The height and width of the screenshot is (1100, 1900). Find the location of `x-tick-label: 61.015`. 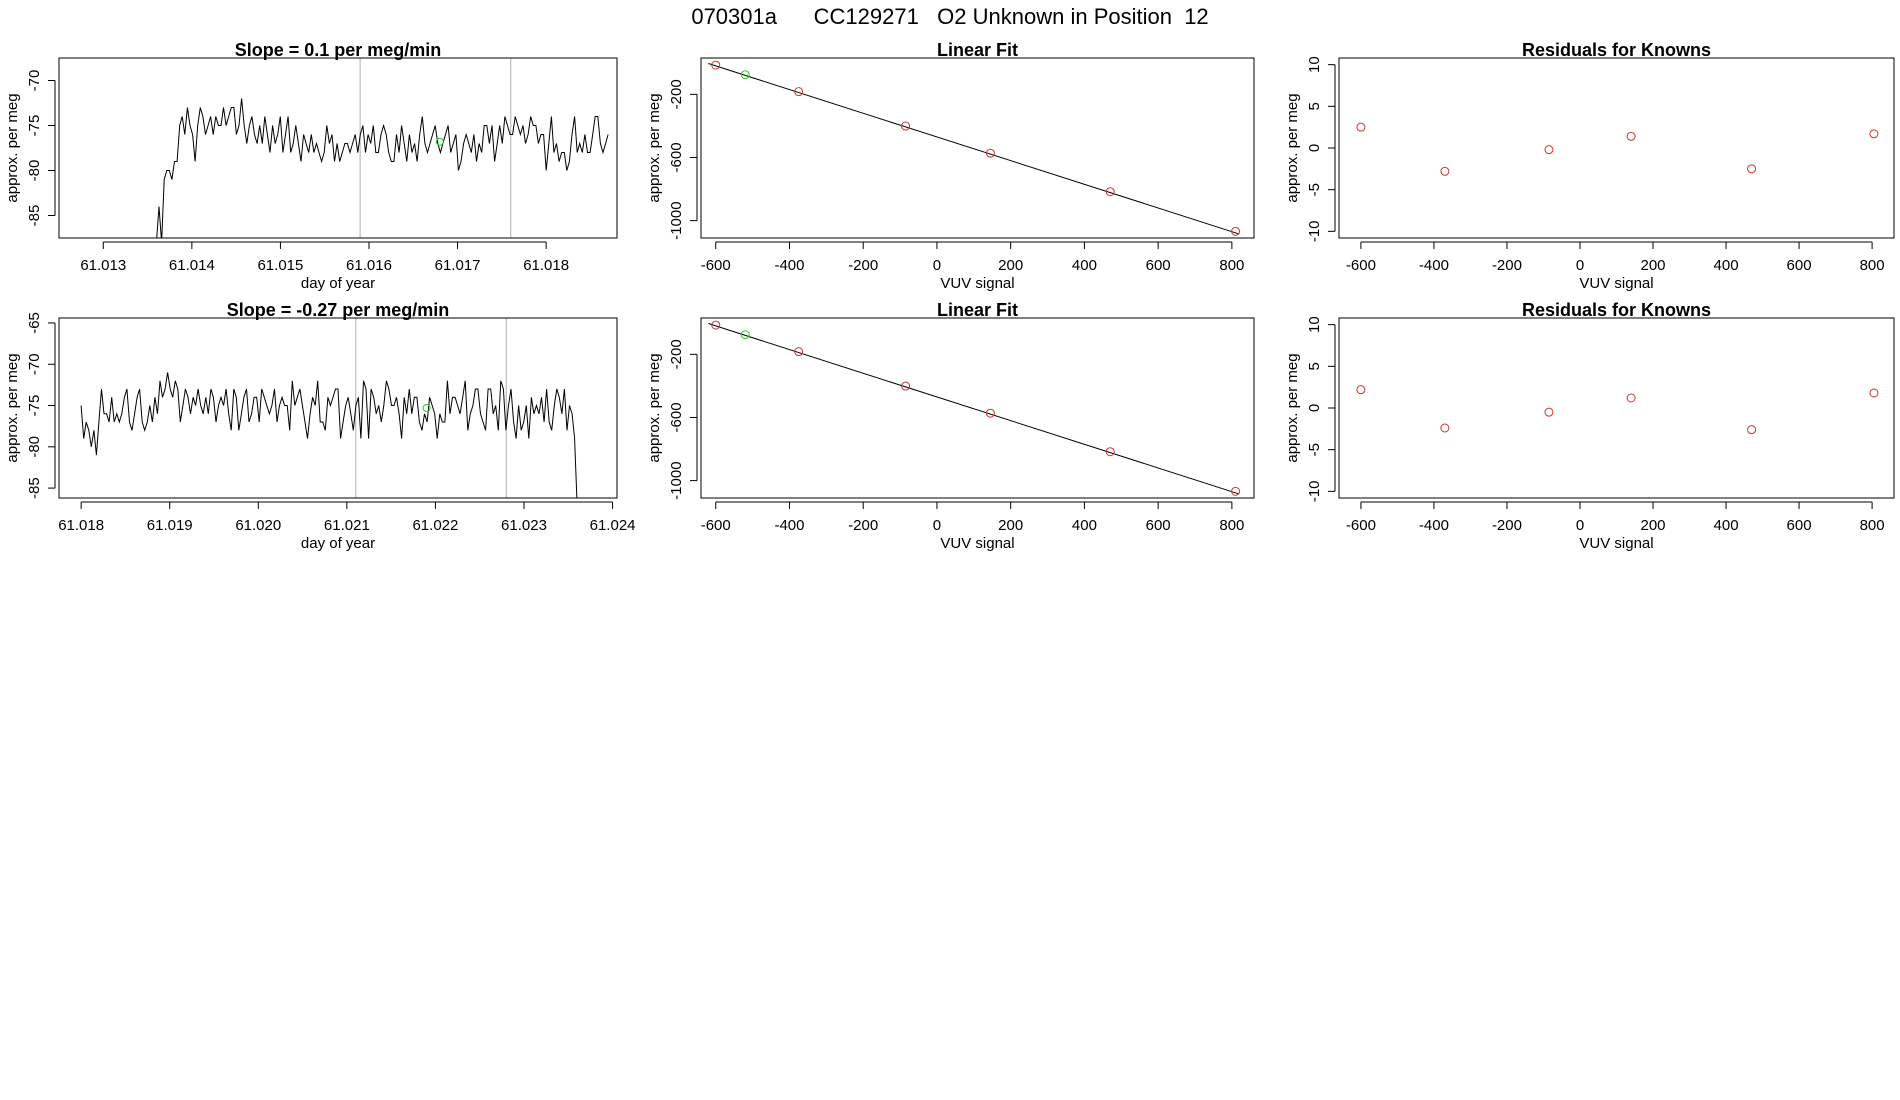

x-tick-label: 61.015 is located at coordinates (280, 265).